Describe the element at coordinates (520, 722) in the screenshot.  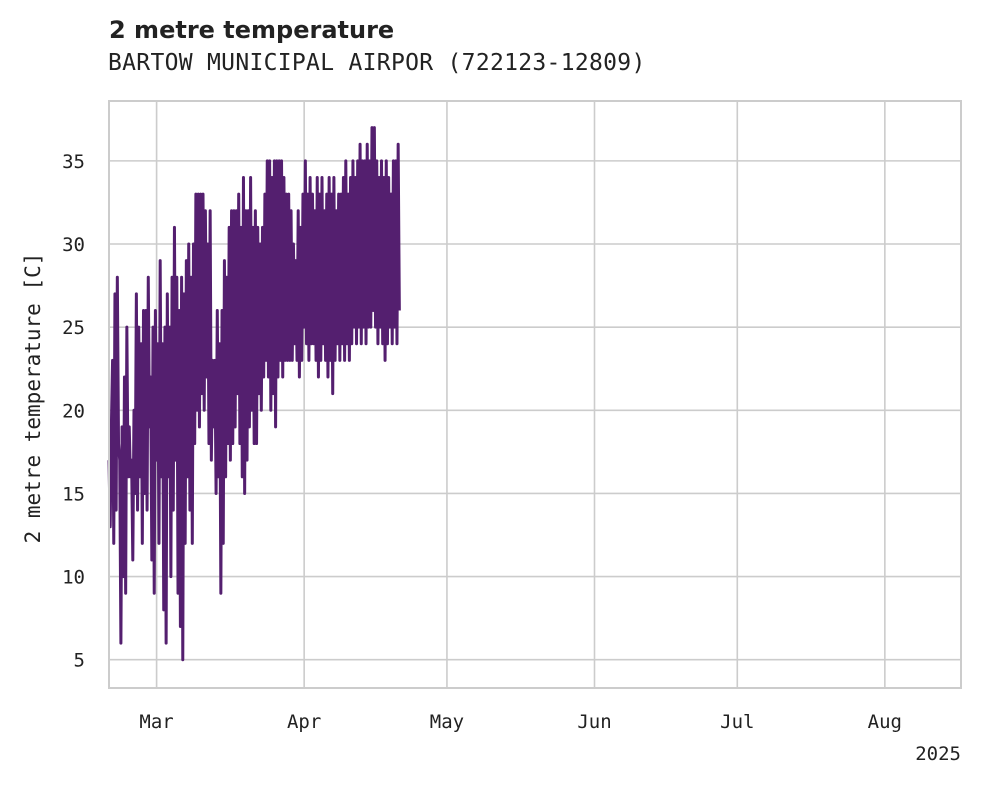
I see `x-axis-ticks: Mar Apr May Jun Jul Aug` at that location.